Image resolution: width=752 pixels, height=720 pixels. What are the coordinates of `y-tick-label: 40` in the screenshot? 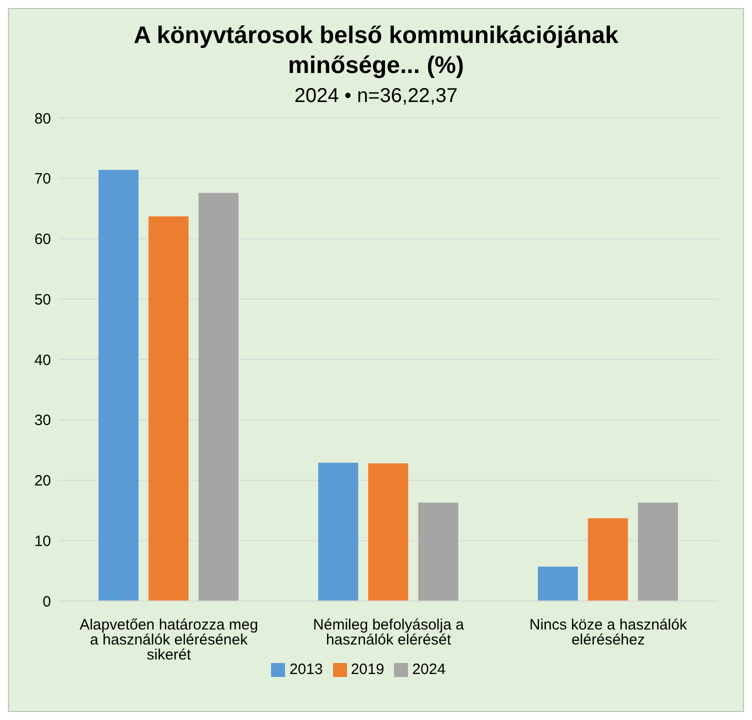 It's located at (42, 360).